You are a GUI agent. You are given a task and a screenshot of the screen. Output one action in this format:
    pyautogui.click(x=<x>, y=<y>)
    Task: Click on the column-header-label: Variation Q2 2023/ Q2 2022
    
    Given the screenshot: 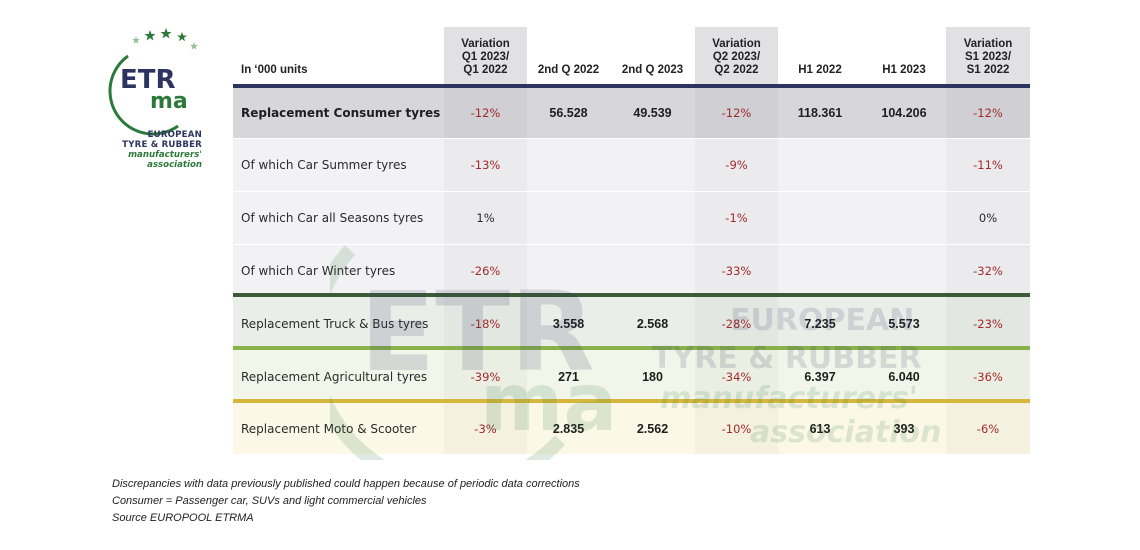 What is the action you would take?
    pyautogui.click(x=736, y=57)
    